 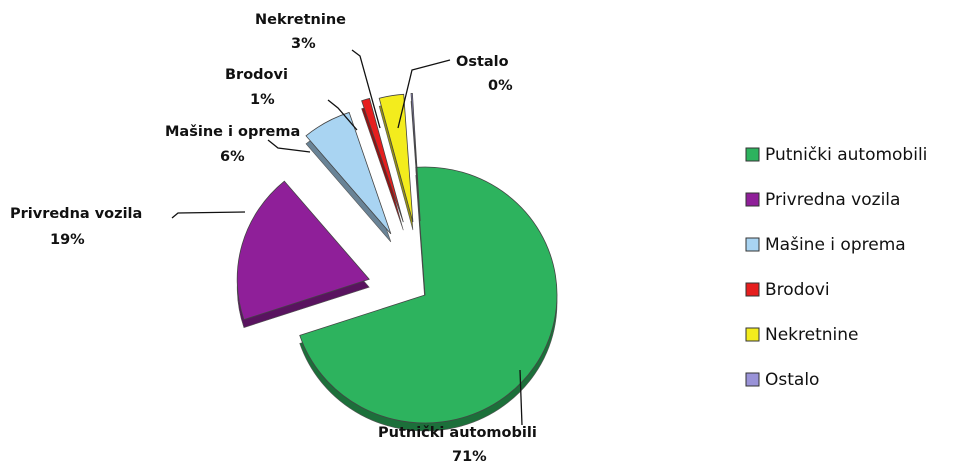 I want to click on slice-label: Privredna vozila, so click(x=76, y=214).